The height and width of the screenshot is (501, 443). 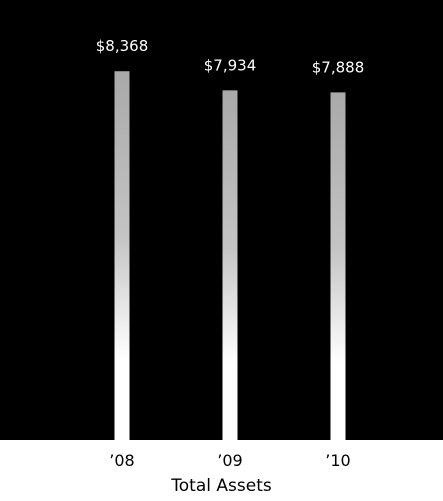 What do you see at coordinates (122, 46) in the screenshot?
I see `value-label-0: $8,368` at bounding box center [122, 46].